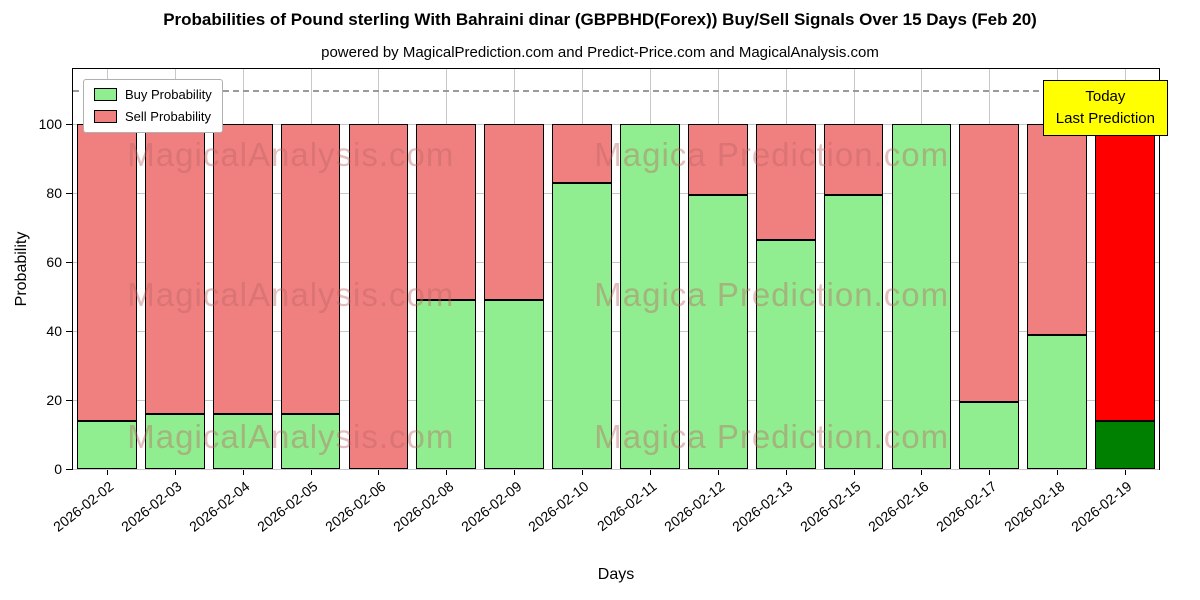  Describe the element at coordinates (491, 506) in the screenshot. I see `x-tick-label: 2026-02-09` at that location.